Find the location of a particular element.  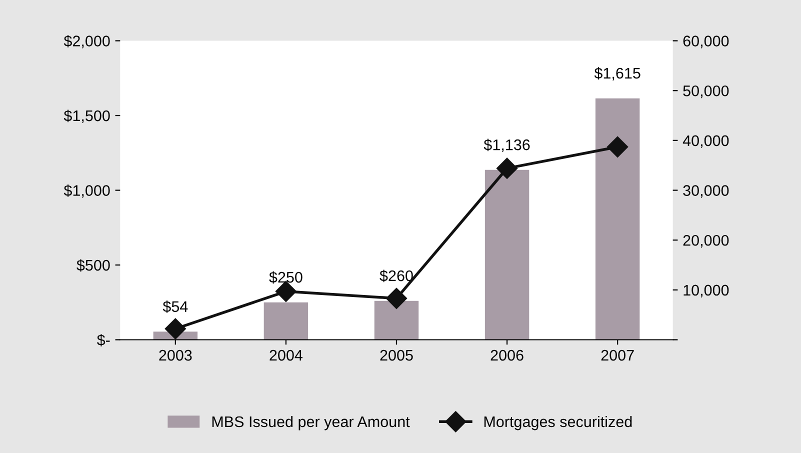

y-tick-label: $- is located at coordinates (103, 340).